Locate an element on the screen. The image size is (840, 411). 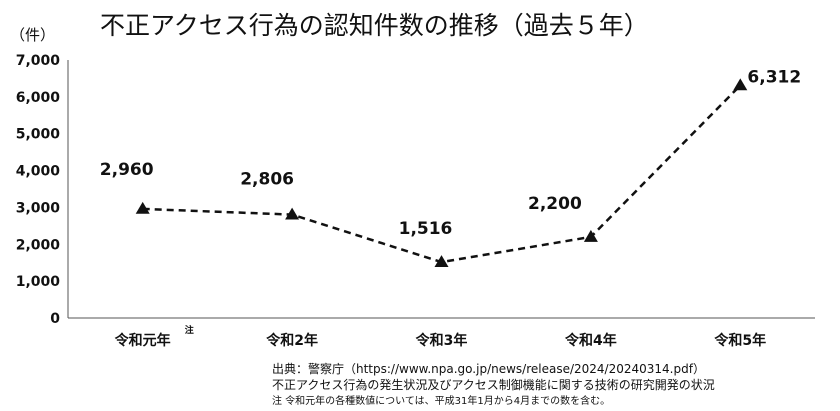
source-footnote: 注 令和元年の各種数値については、平成31年1月から4月までの数を含む。 is located at coordinates (441, 400).